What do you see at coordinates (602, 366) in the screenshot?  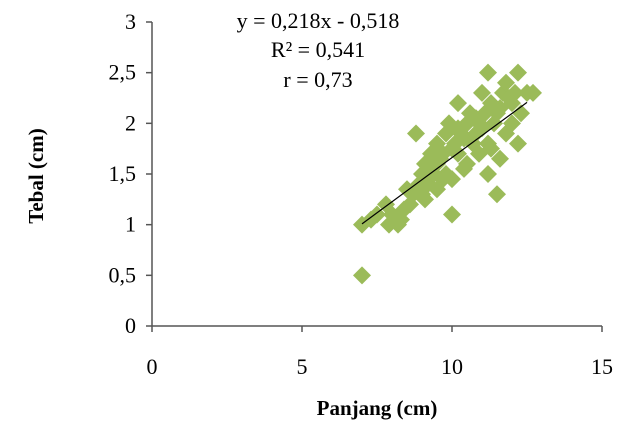 I see `x-tick-label: 15` at bounding box center [602, 366].